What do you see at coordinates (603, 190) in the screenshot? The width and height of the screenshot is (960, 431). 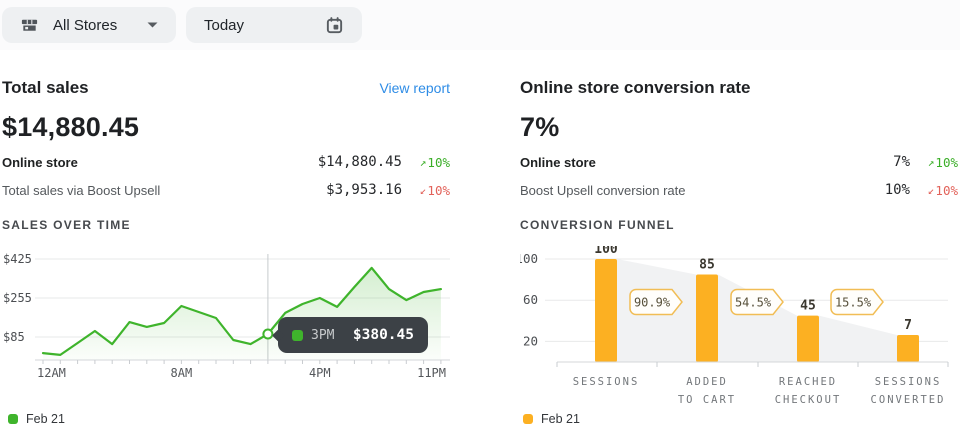 I see `metric-label: Boost Upsell conversion rate` at bounding box center [603, 190].